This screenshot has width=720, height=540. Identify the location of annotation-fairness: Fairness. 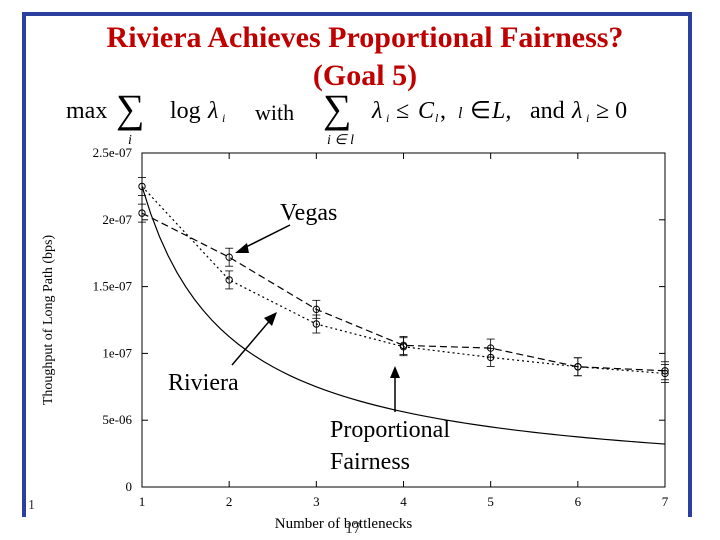
(370, 462).